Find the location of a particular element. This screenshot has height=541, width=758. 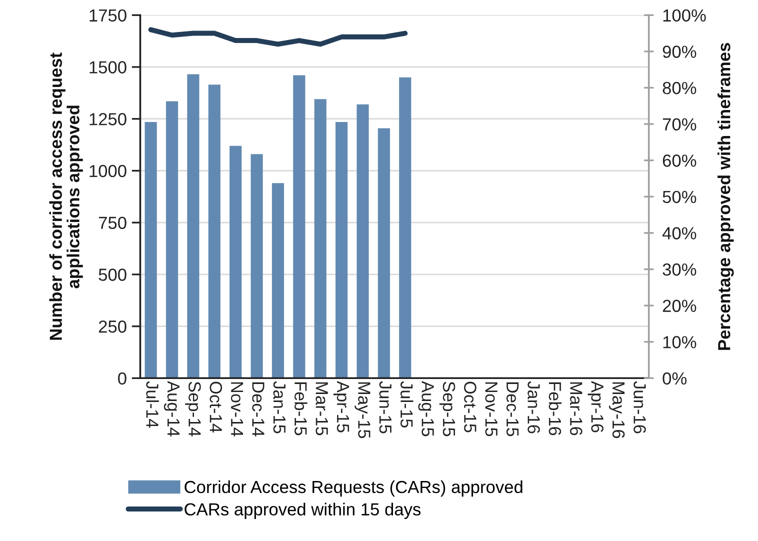

y-tick-label: 0 is located at coordinates (122, 378).